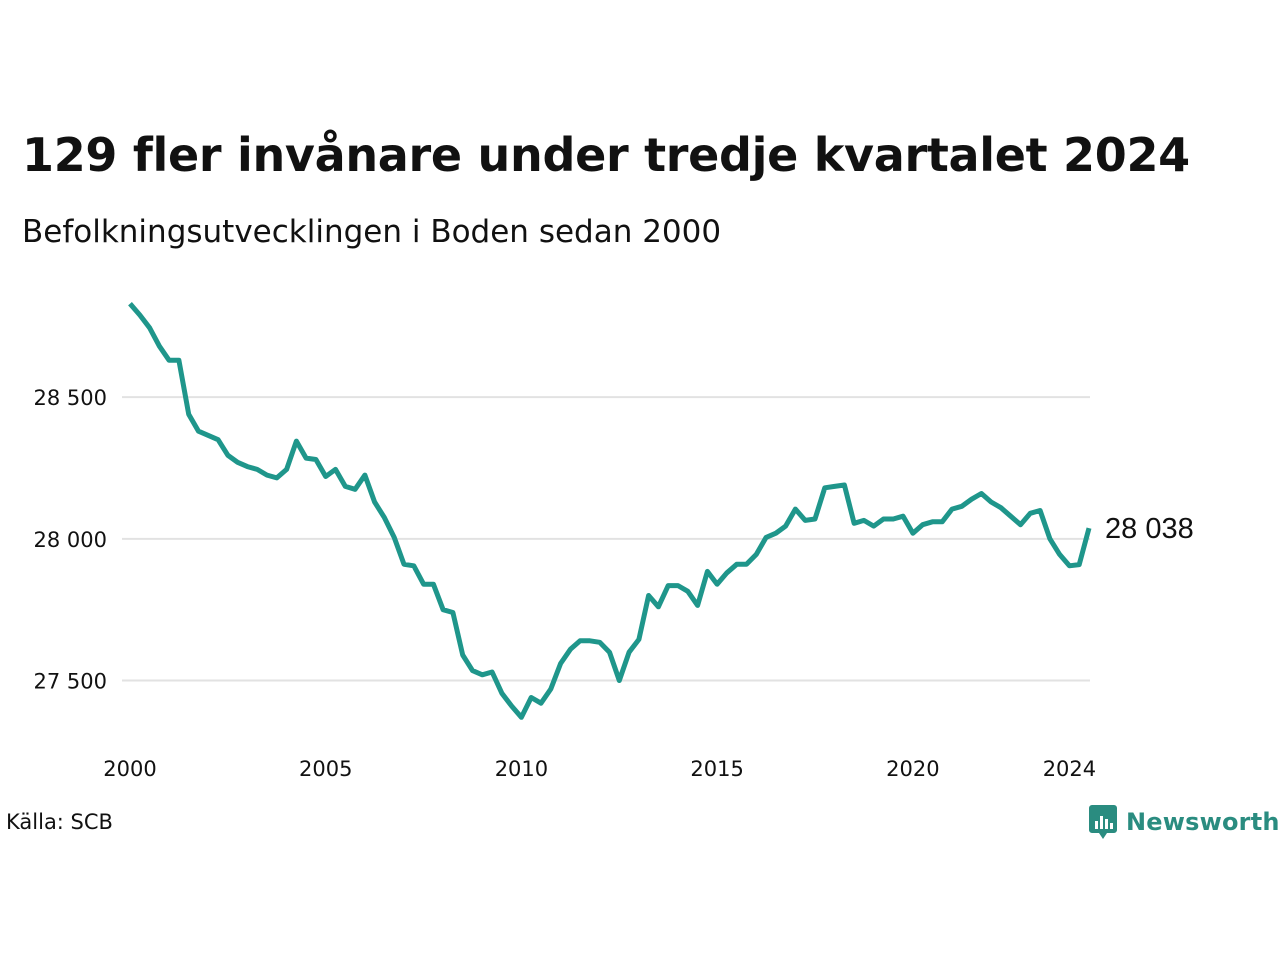  I want to click on x-tick-label: 2015, so click(716, 769).